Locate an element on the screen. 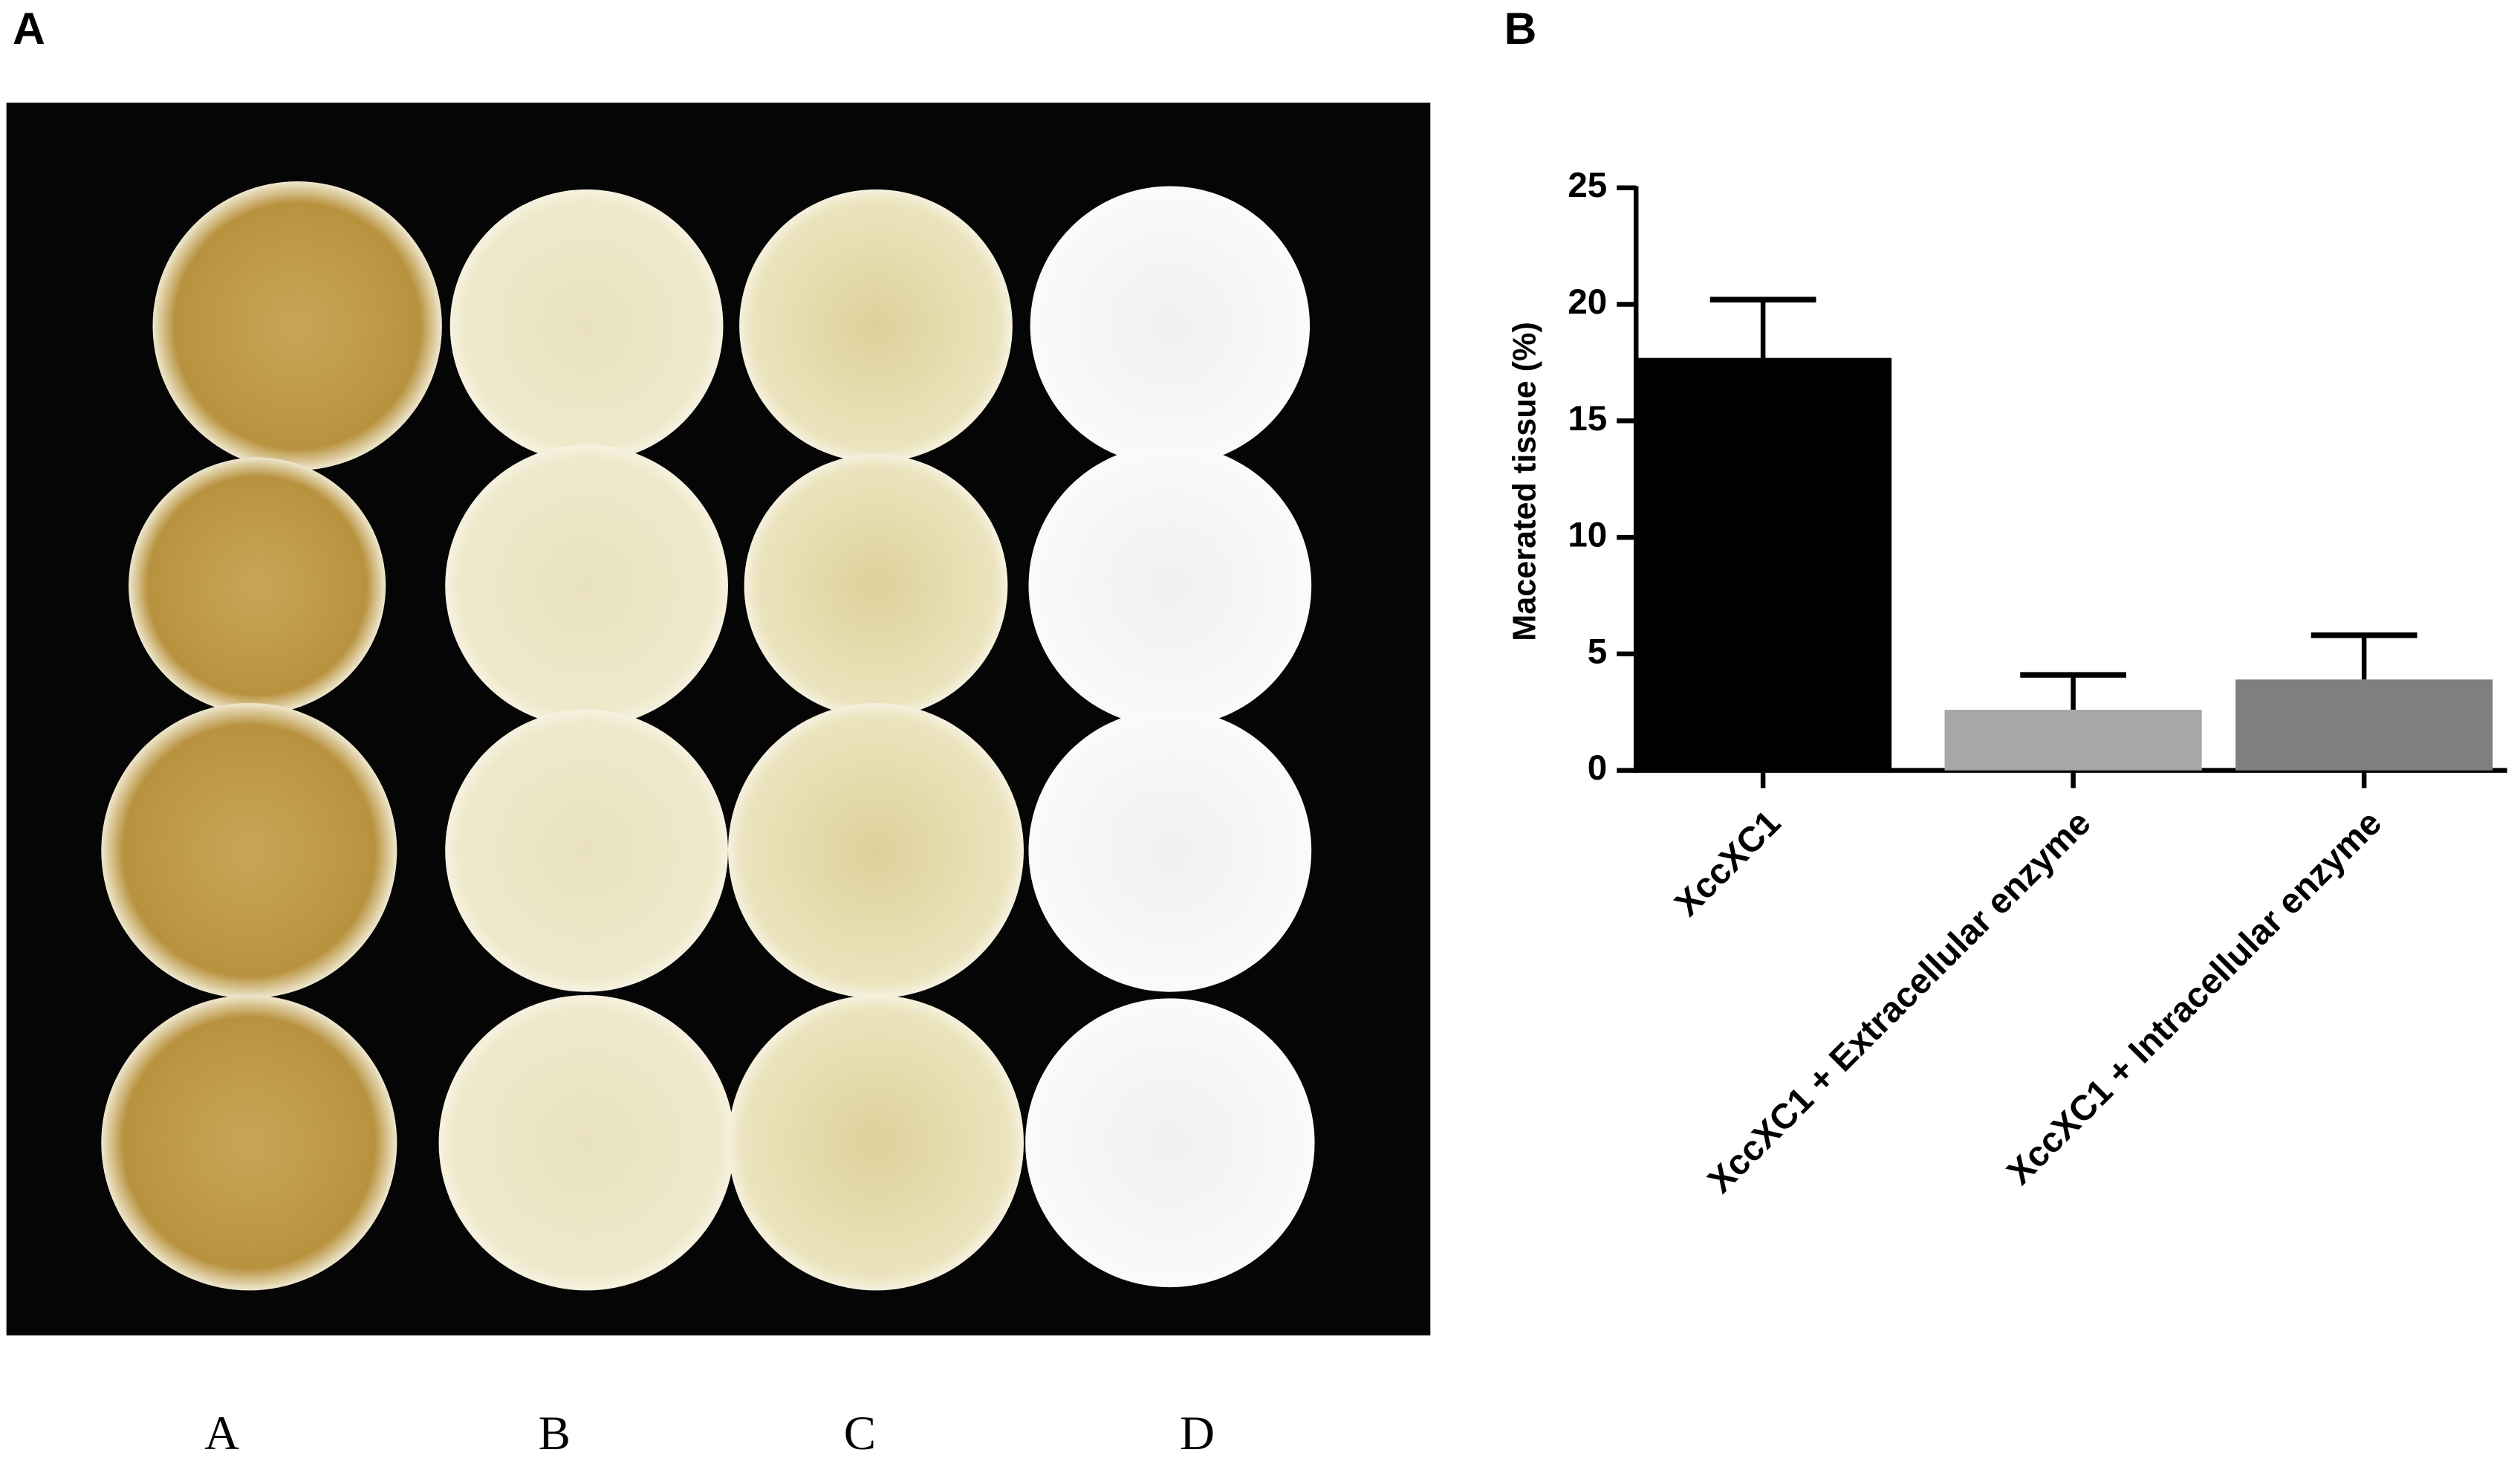 This screenshot has width=2520, height=1467. y-tick-label: 5 is located at coordinates (1598, 651).